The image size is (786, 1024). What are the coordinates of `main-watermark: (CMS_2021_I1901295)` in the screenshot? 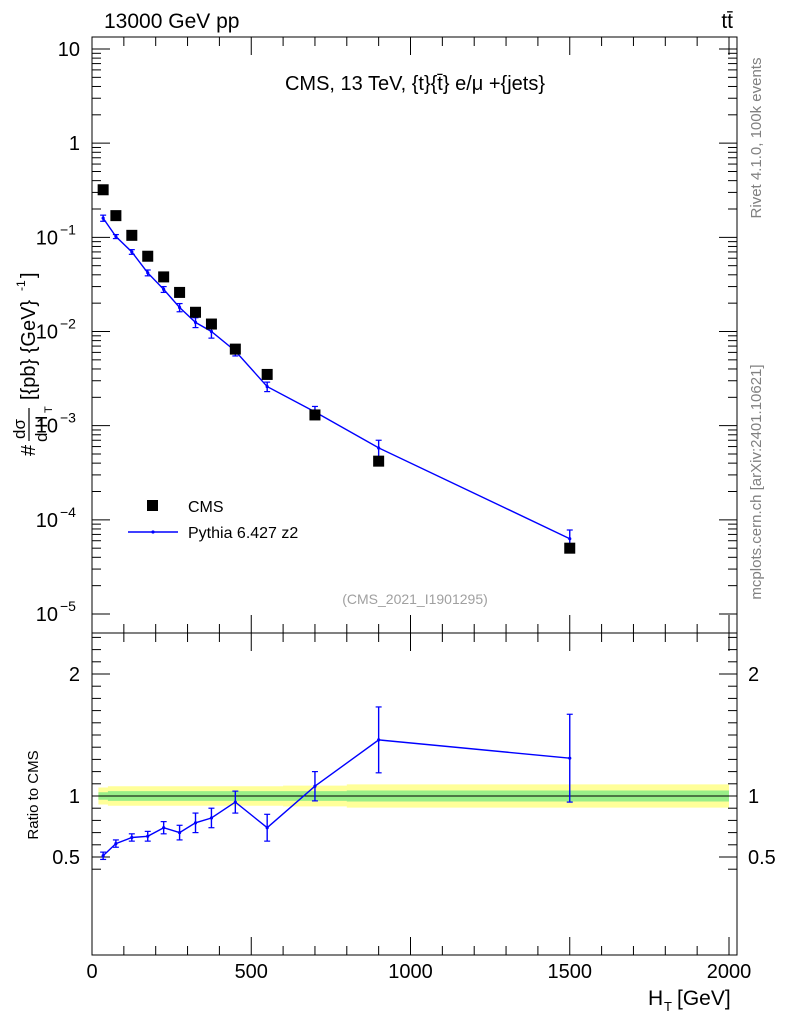 It's located at (415, 599).